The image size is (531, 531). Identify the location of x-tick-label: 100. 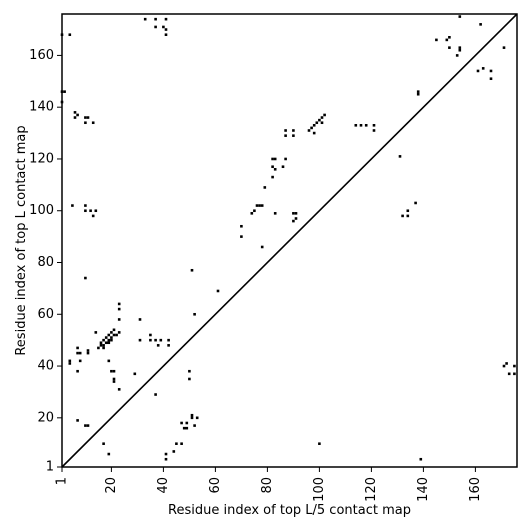
(319, 489).